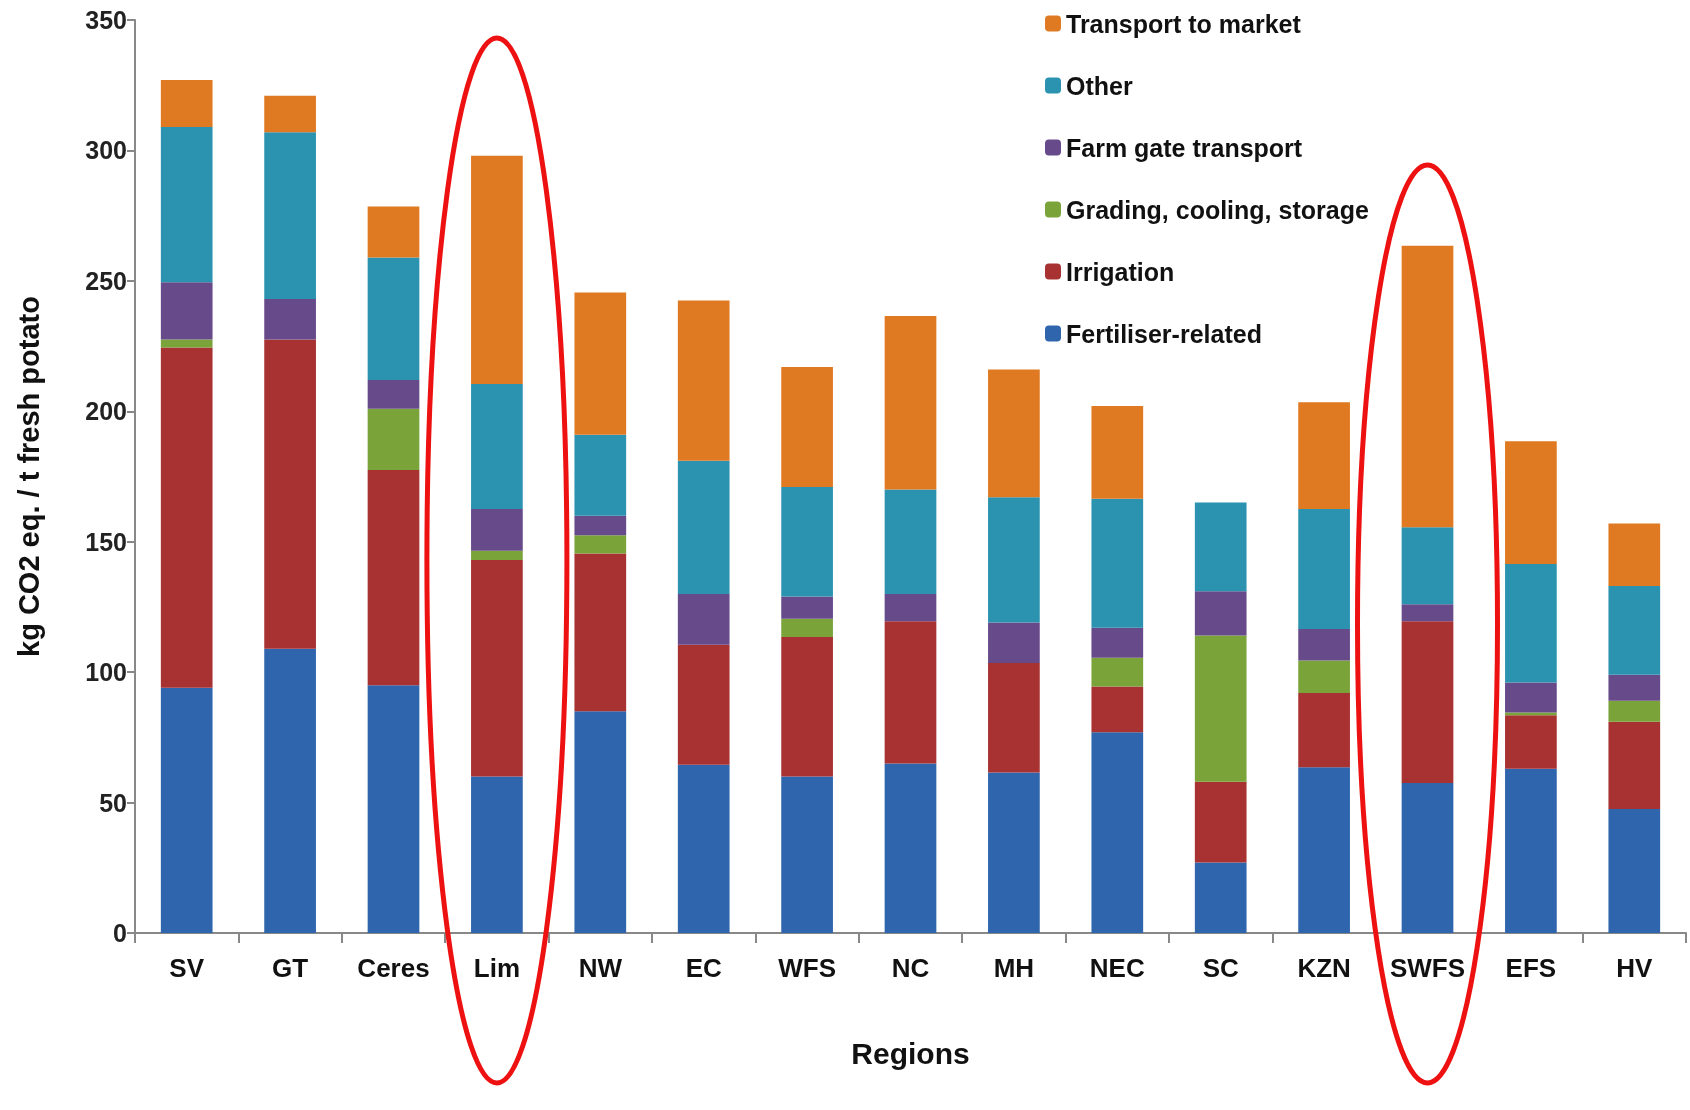 This screenshot has height=1110, width=1690. Describe the element at coordinates (106, 280) in the screenshot. I see `y-tick-label: 250` at that location.